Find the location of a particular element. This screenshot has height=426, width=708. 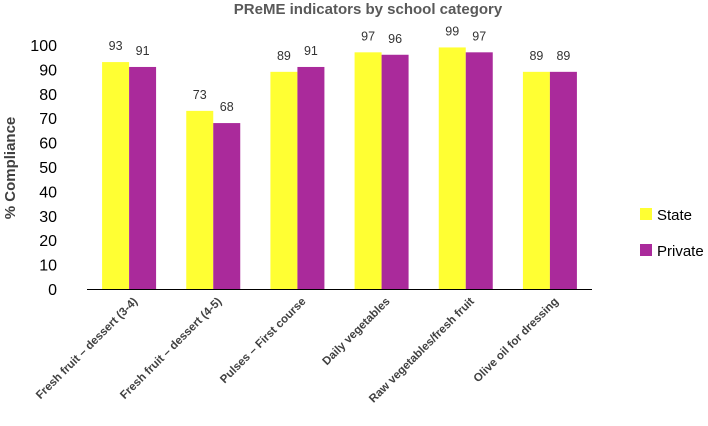

data-label: 96 is located at coordinates (395, 39).